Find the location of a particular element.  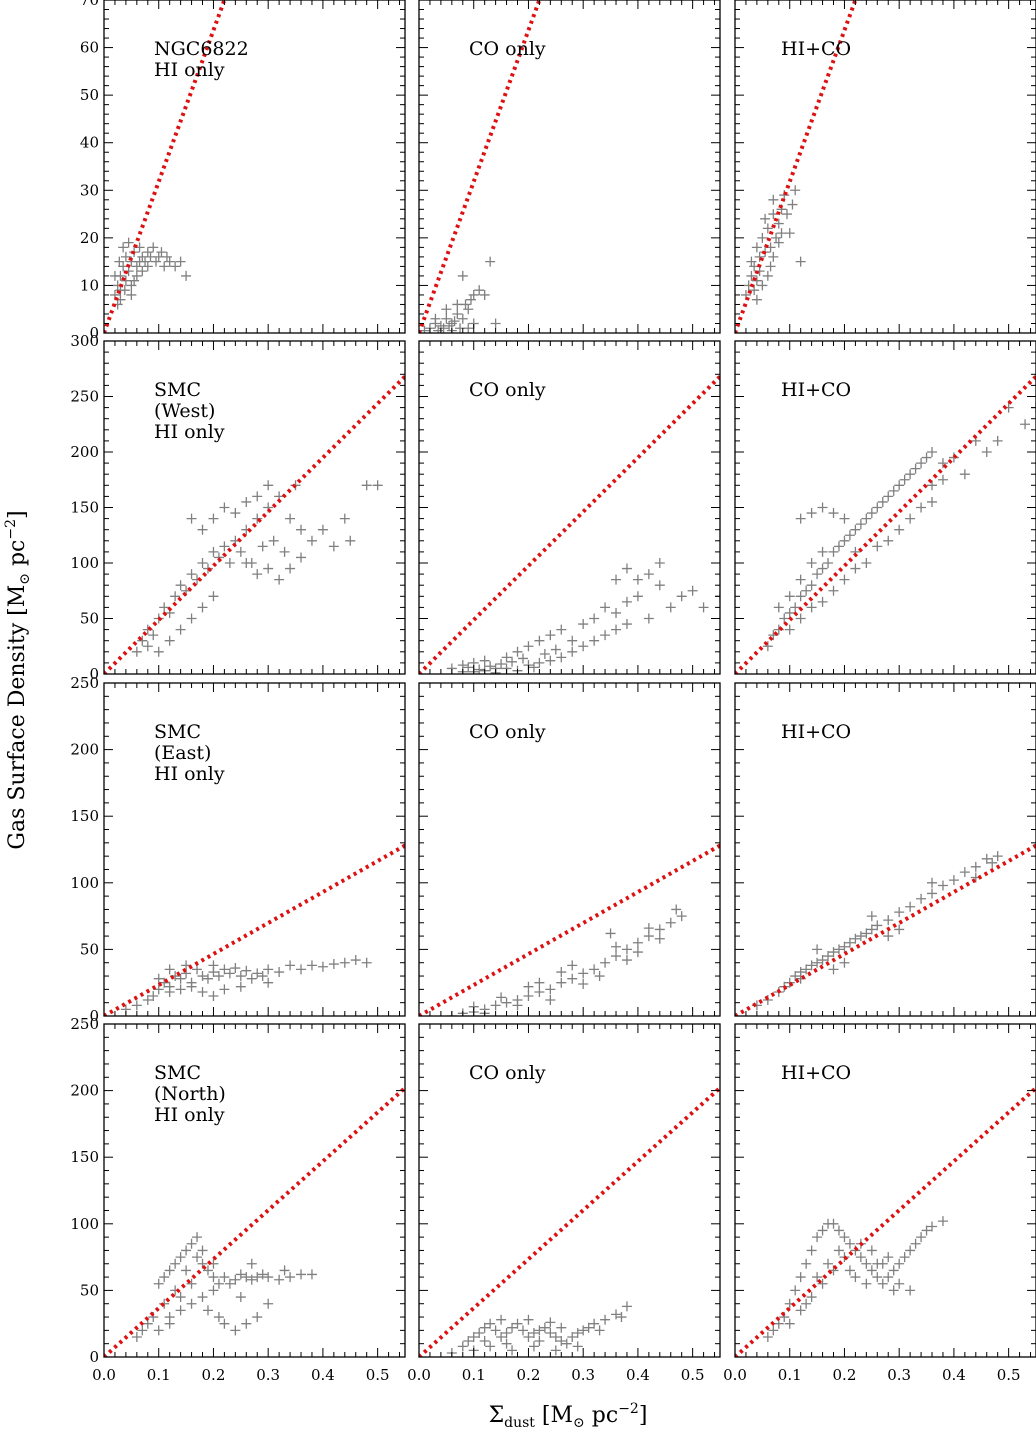

panel-r3-c1: 0.0 0.1 0.2 0.3 0.4 0.5 CO only is located at coordinates (564, 1203).